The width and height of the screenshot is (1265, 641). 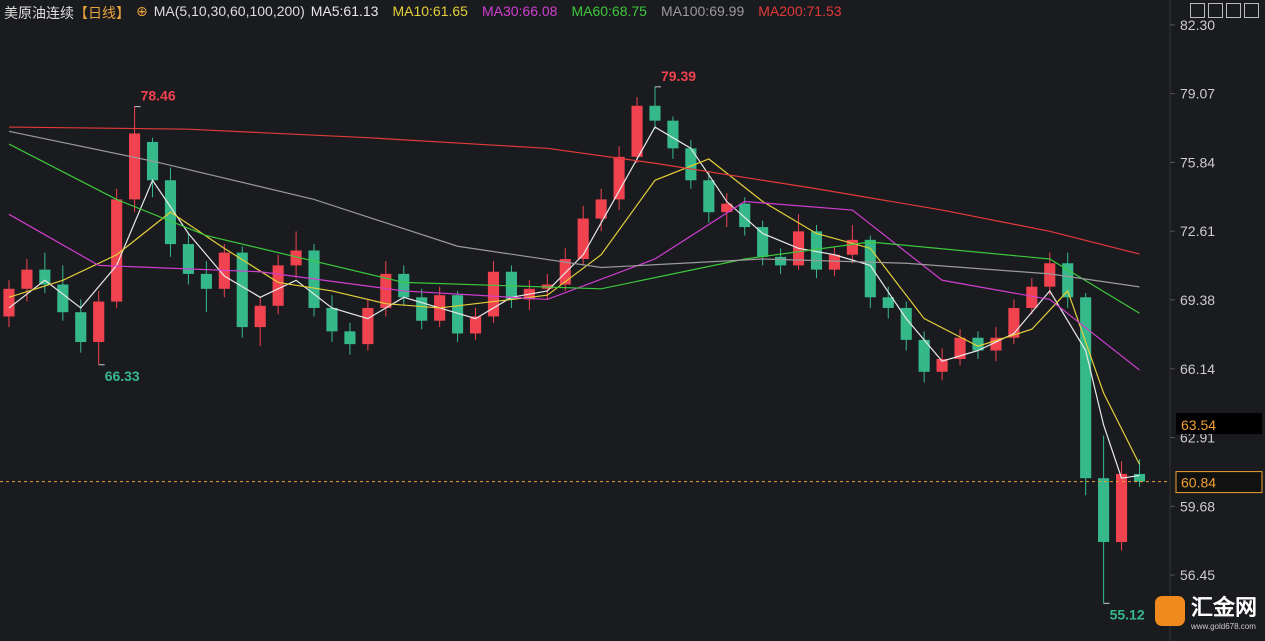 I want to click on legend-entry: MA10:61.65, so click(x=430, y=11).